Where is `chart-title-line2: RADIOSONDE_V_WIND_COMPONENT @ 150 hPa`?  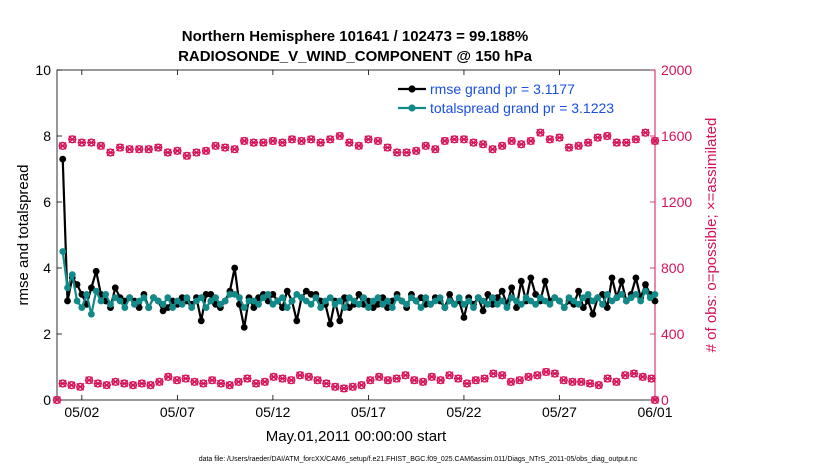
chart-title-line2: RADIOSONDE_V_WIND_COMPONENT @ 150 hPa is located at coordinates (355, 56).